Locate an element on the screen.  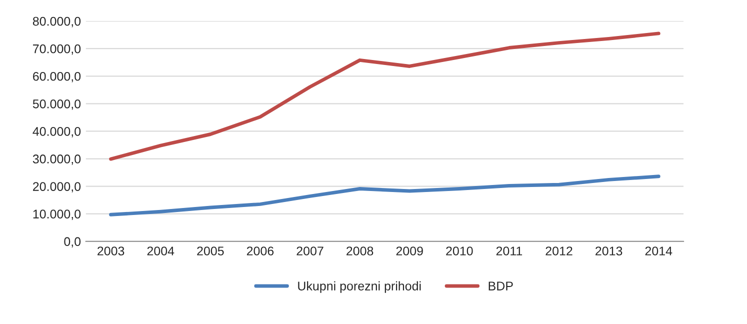
y-tick-label: 70.000,0 is located at coordinates (57, 49).